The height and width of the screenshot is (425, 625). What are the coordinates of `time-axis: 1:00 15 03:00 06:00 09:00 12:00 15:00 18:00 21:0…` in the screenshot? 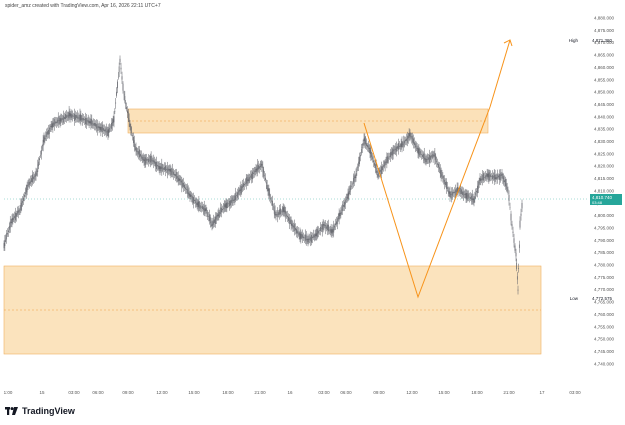 It's located at (293, 392).